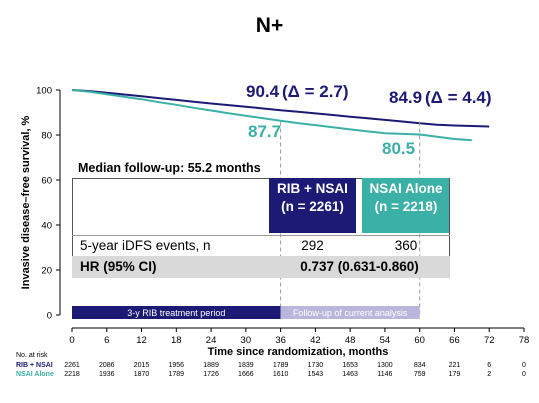 The width and height of the screenshot is (539, 403). I want to click on at-risk-rib-value: 2086, so click(106, 365).